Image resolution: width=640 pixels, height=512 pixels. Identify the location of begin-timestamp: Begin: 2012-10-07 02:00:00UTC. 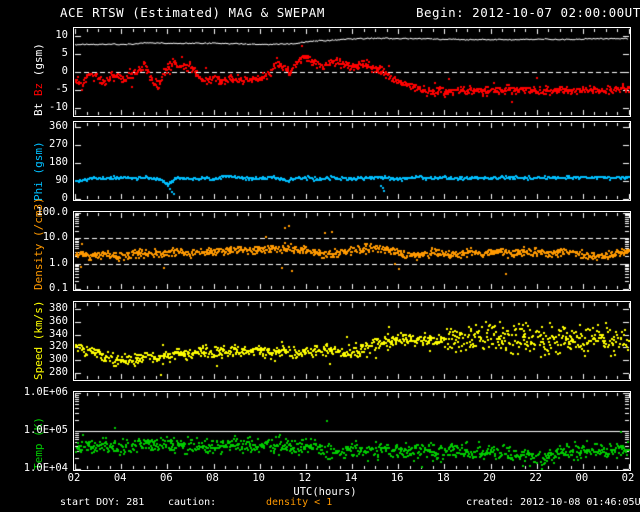
(528, 12).